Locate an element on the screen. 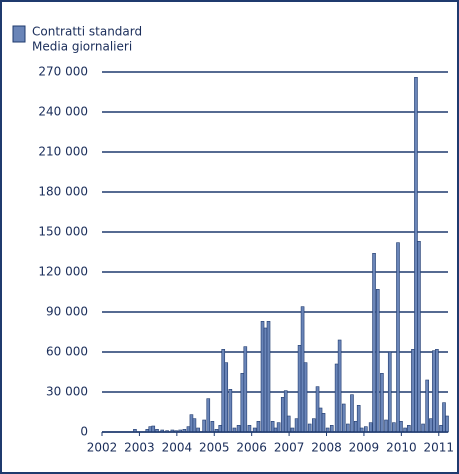  y-tick-label: 90 000 is located at coordinates (67, 312).